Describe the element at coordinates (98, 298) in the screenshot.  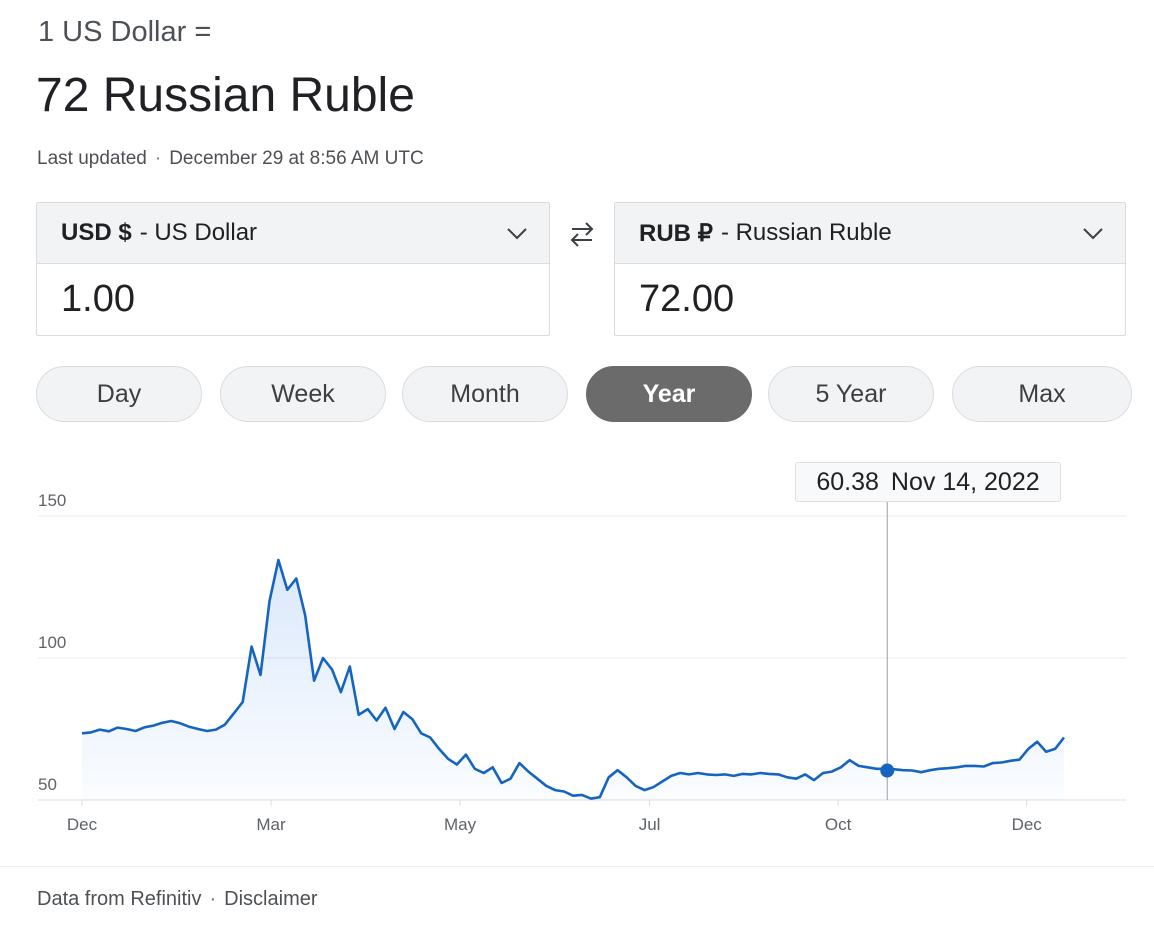
I see `from-amount-input: 1.00` at that location.